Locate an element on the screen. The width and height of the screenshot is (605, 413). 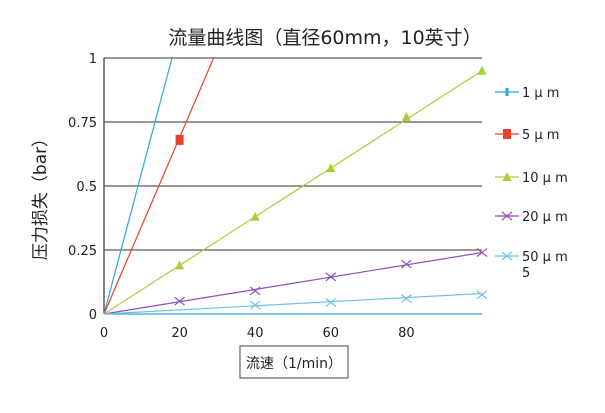
x-tick-label: 60 is located at coordinates (331, 333).